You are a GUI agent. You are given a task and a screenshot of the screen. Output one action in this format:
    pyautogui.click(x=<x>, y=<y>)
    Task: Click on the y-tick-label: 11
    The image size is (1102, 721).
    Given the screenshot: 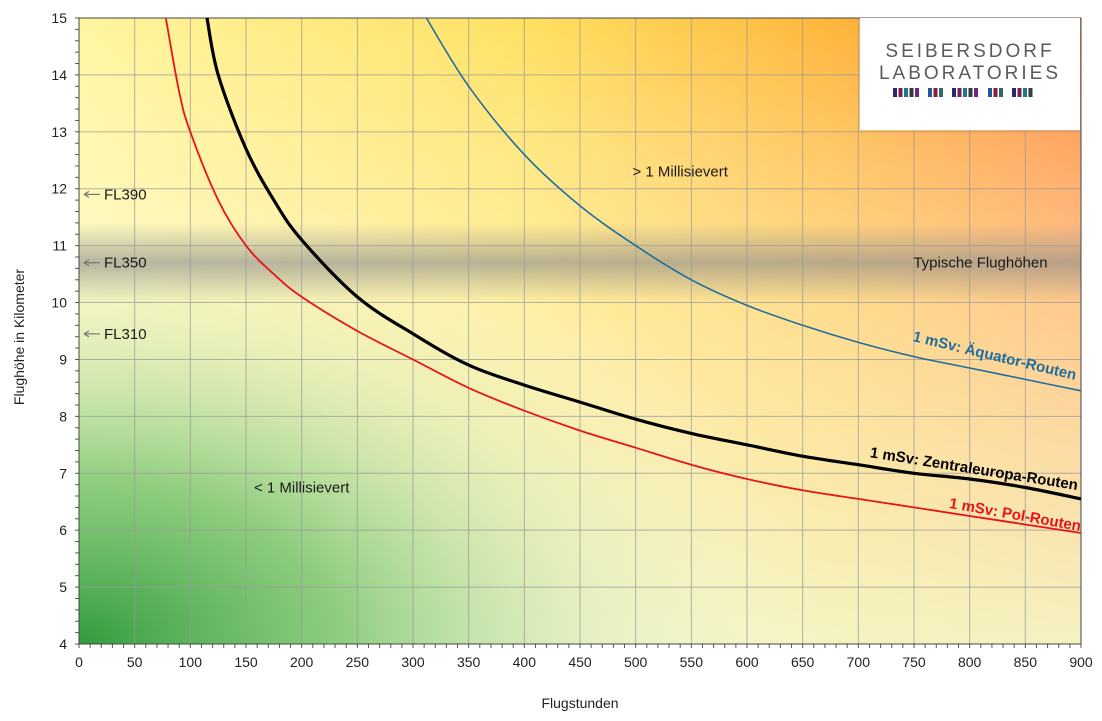 What is the action you would take?
    pyautogui.click(x=59, y=246)
    